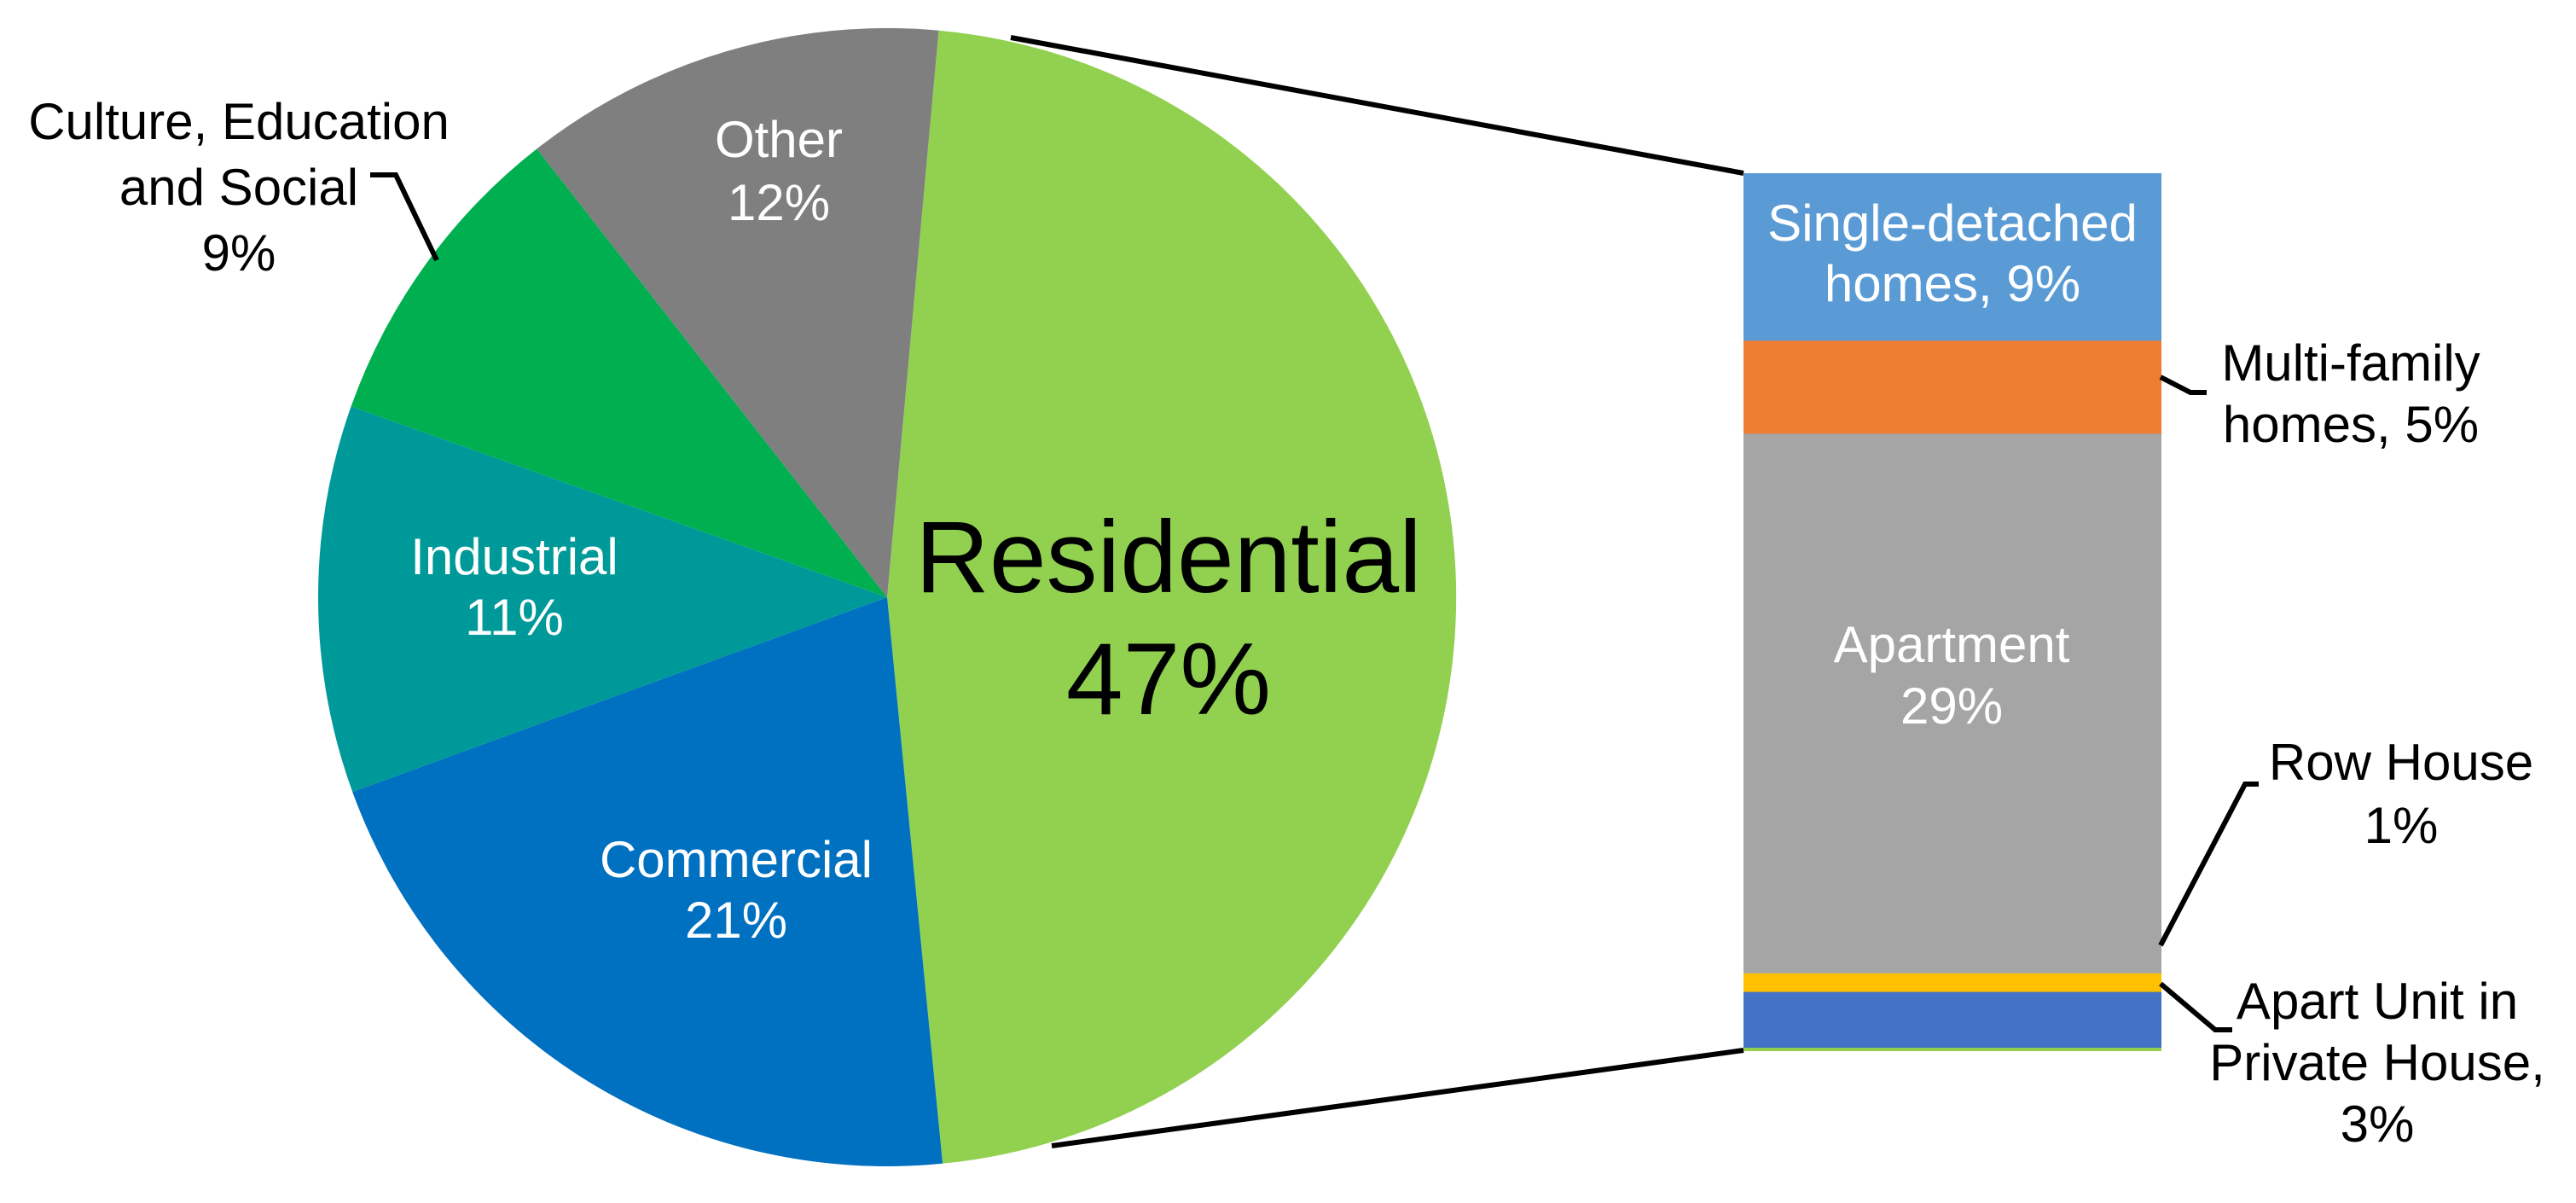 The width and height of the screenshot is (2576, 1203). What do you see at coordinates (1952, 387) in the screenshot?
I see `bar-segment-multi-family-homes` at bounding box center [1952, 387].